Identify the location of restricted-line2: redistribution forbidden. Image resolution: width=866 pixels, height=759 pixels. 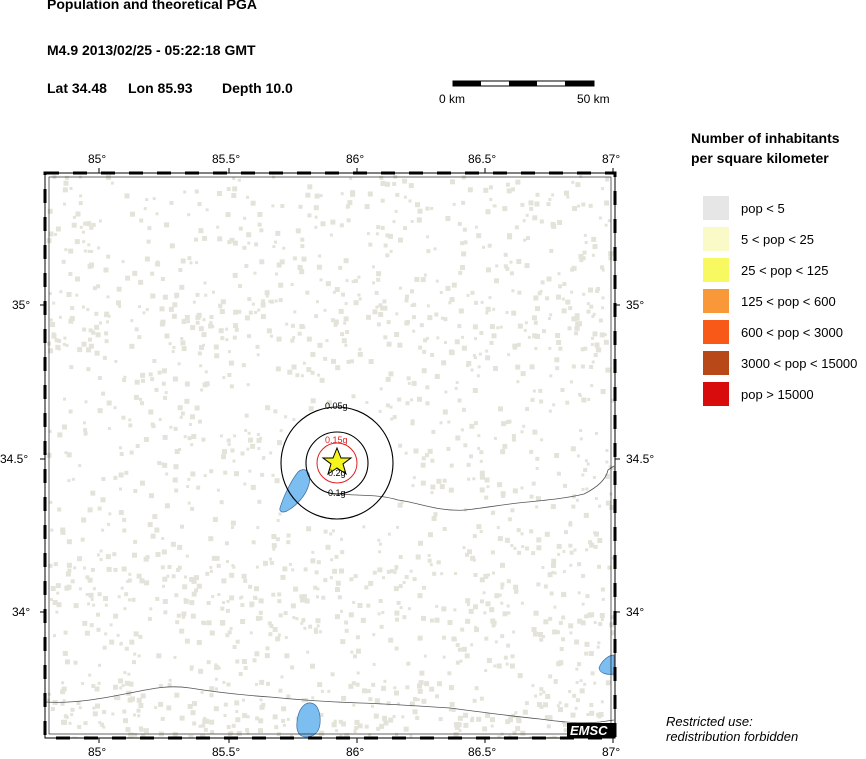
(732, 736).